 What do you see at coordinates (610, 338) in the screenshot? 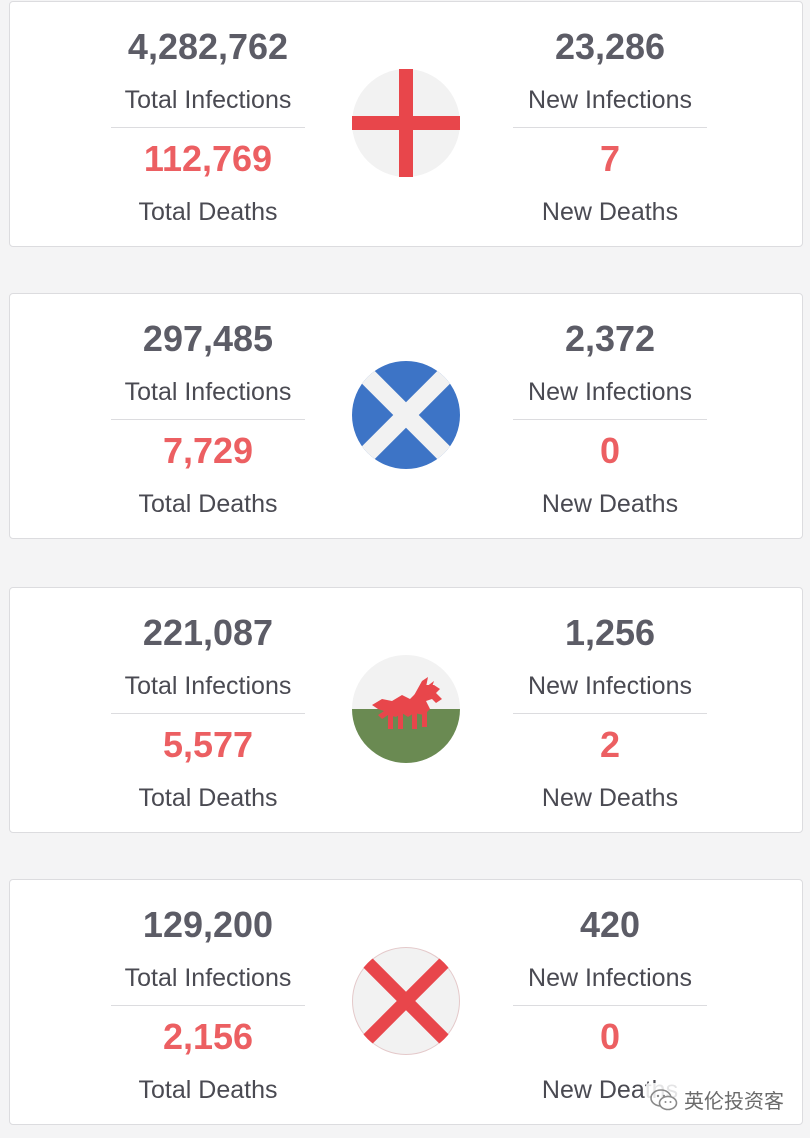
I see `new-infections-value: 2,372` at bounding box center [610, 338].